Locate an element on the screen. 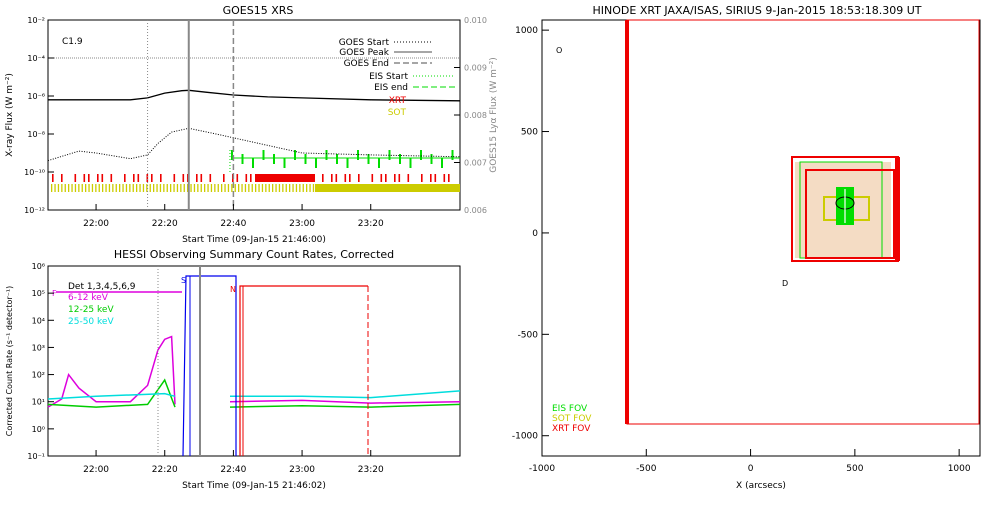 The width and height of the screenshot is (1000, 505). fov-y-tick-label: 0 is located at coordinates (535, 234).